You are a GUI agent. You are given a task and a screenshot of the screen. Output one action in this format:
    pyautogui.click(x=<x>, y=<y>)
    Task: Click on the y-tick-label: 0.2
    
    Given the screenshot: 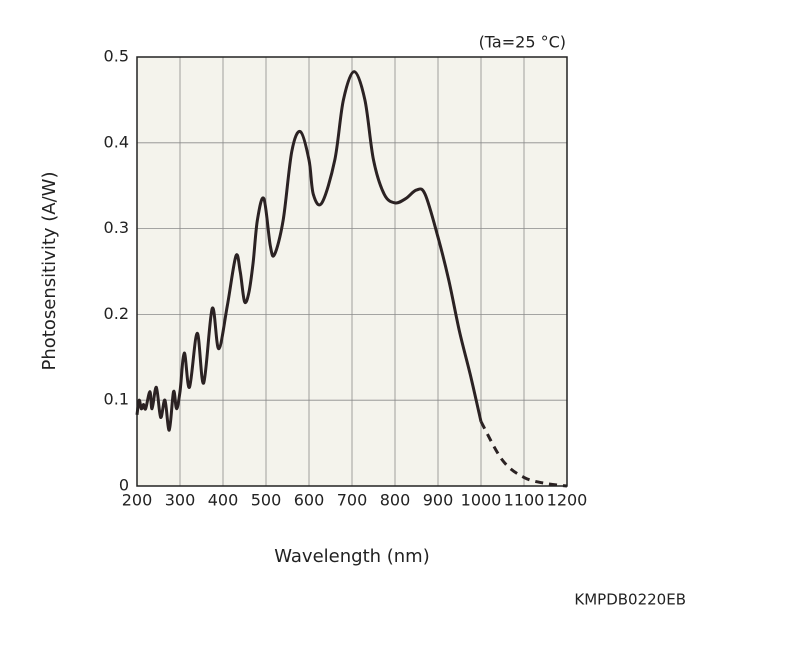 What is the action you would take?
    pyautogui.click(x=116, y=313)
    